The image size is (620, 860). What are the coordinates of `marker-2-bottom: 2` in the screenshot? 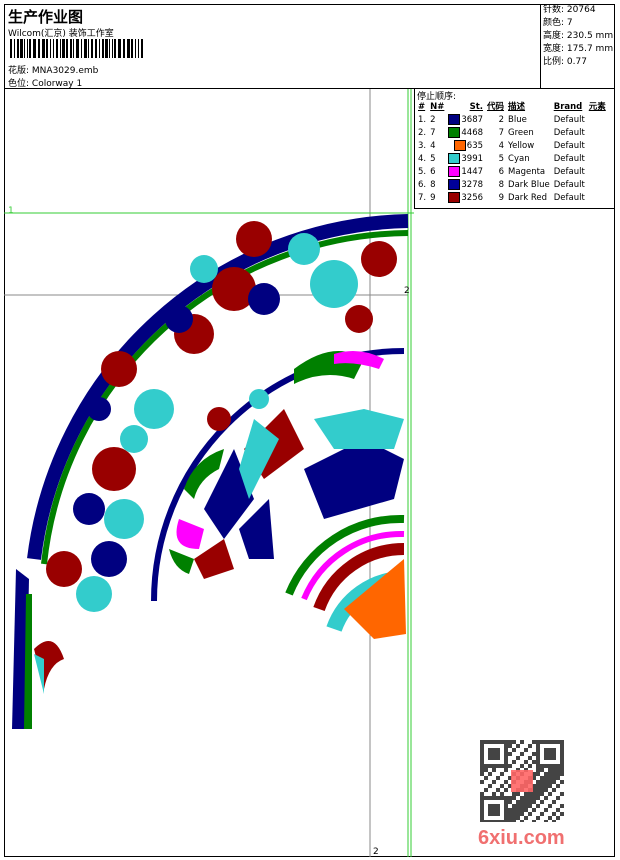 It's located at (376, 852).